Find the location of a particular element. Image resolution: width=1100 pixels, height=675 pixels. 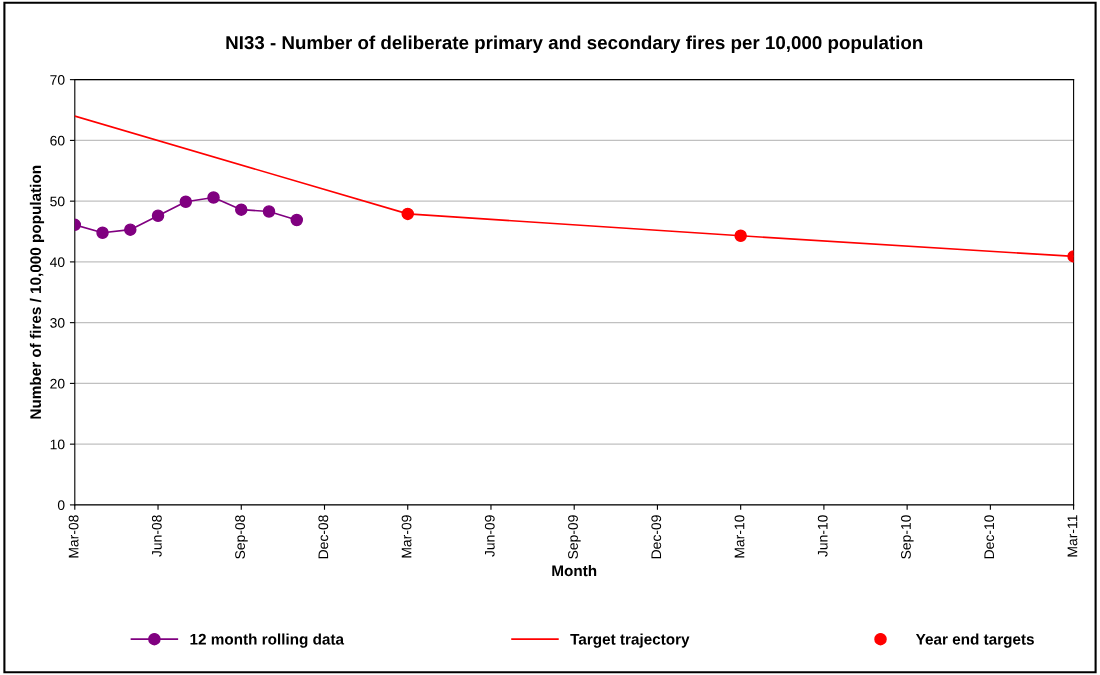

x-tick-label: Jun-08 is located at coordinates (156, 536).